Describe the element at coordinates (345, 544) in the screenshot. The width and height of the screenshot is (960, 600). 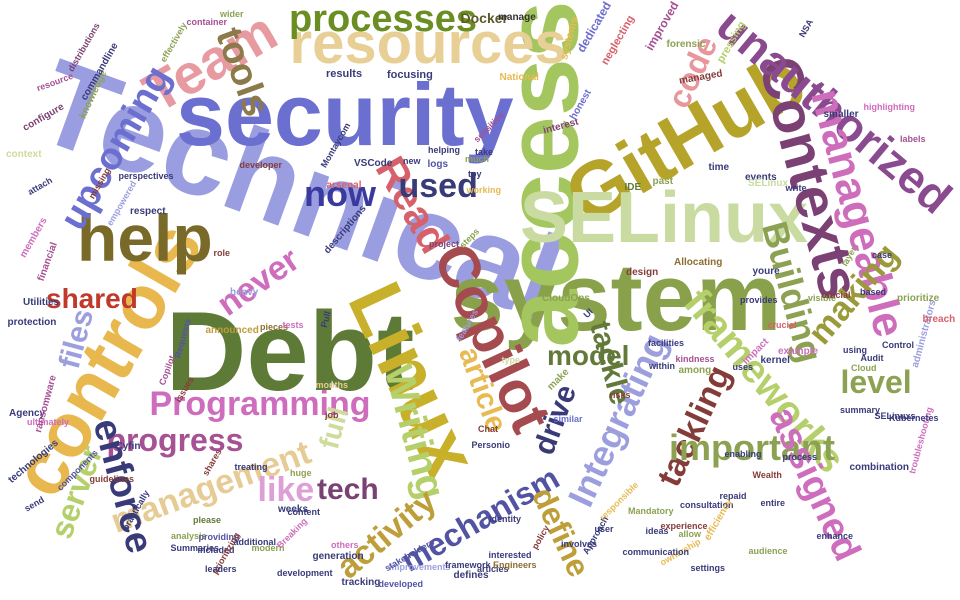
I see `word-others: others` at that location.